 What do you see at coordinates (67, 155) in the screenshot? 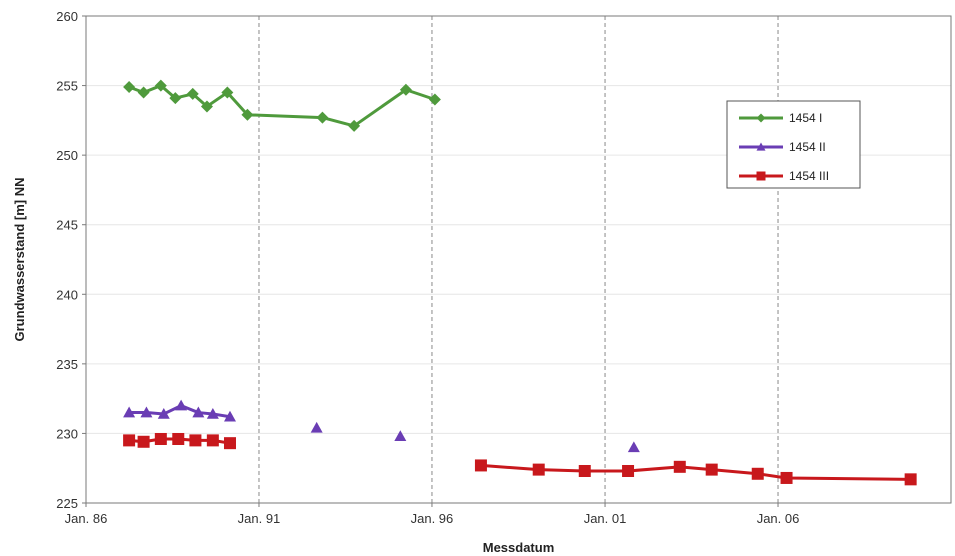
I see `y-tick-label: 250` at bounding box center [67, 155].